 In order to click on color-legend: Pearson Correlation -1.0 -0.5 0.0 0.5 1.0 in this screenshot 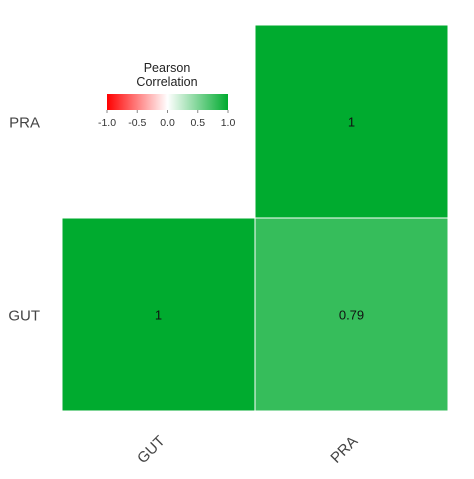, I will do `click(166, 95)`.